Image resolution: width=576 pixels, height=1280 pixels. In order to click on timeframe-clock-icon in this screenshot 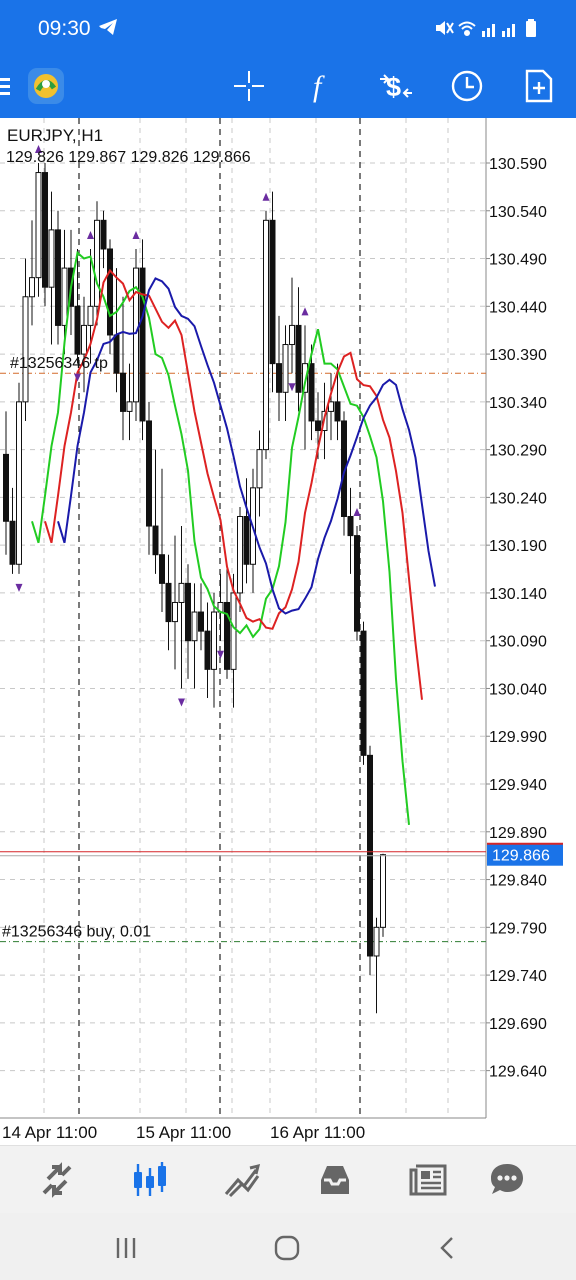, I will do `click(467, 86)`.